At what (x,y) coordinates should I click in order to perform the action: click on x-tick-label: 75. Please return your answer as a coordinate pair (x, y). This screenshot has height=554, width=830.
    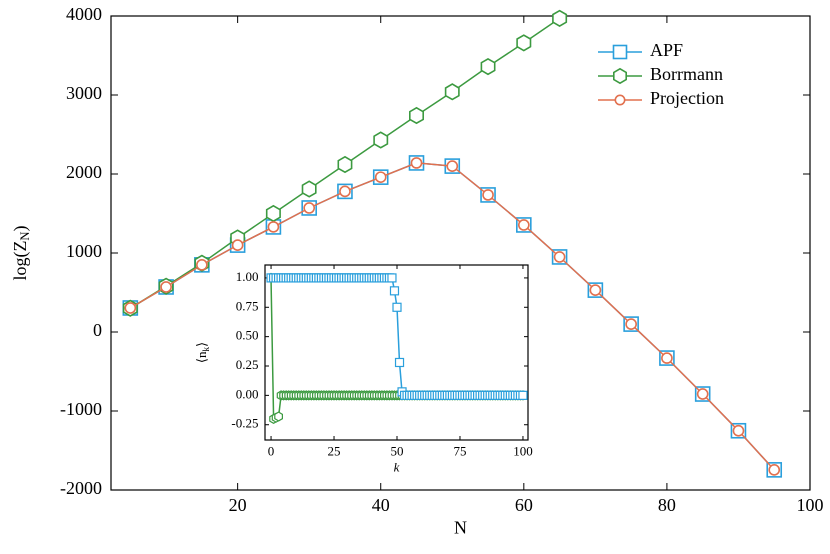
    Looking at the image, I should click on (459, 450).